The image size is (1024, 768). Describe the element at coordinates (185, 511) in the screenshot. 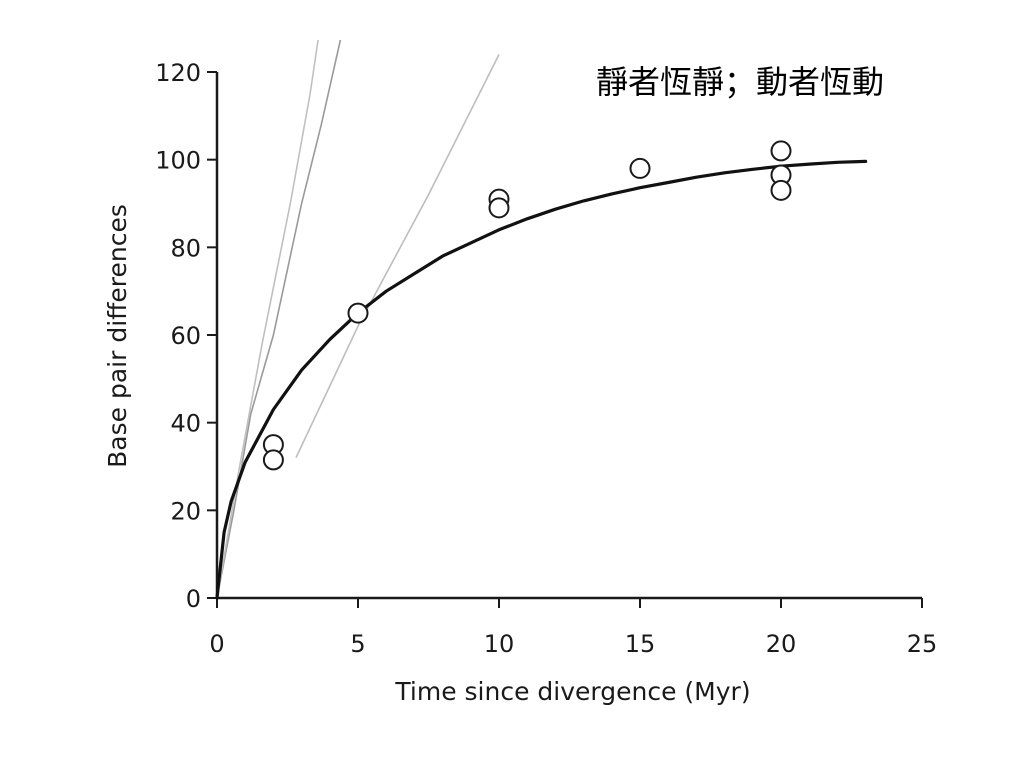

I see `y-tick-label: 20` at that location.